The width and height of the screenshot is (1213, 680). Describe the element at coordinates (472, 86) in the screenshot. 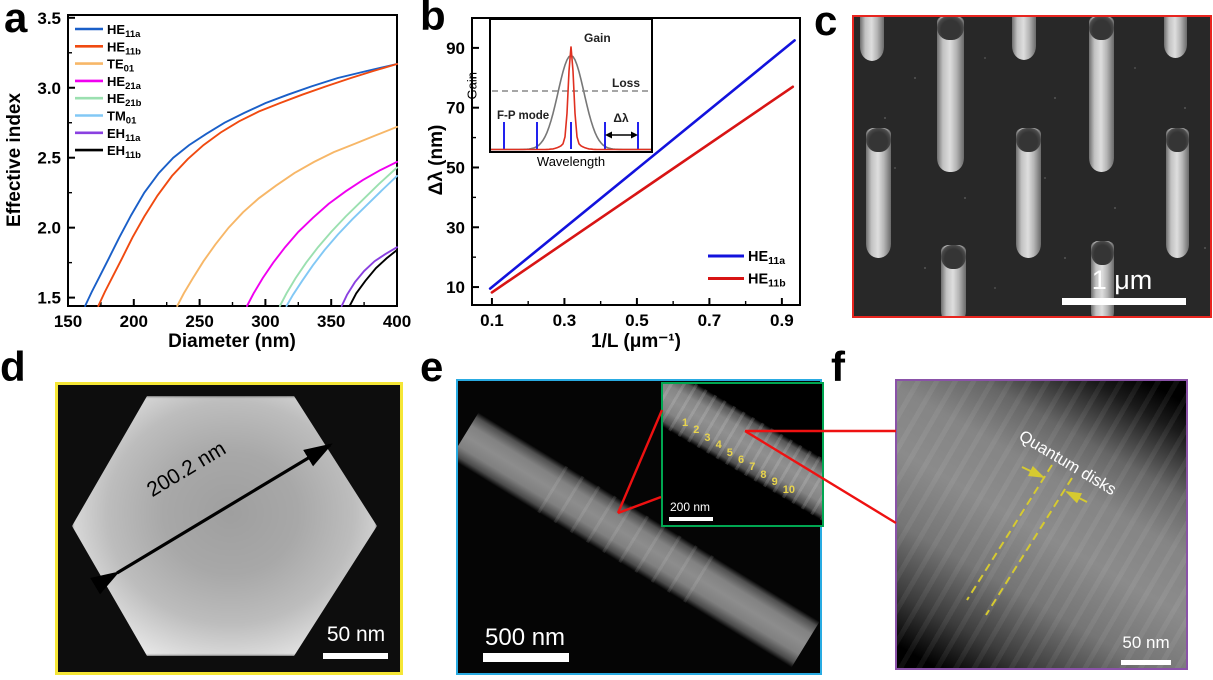

I see `inset-y-axis-label: Gain` at that location.